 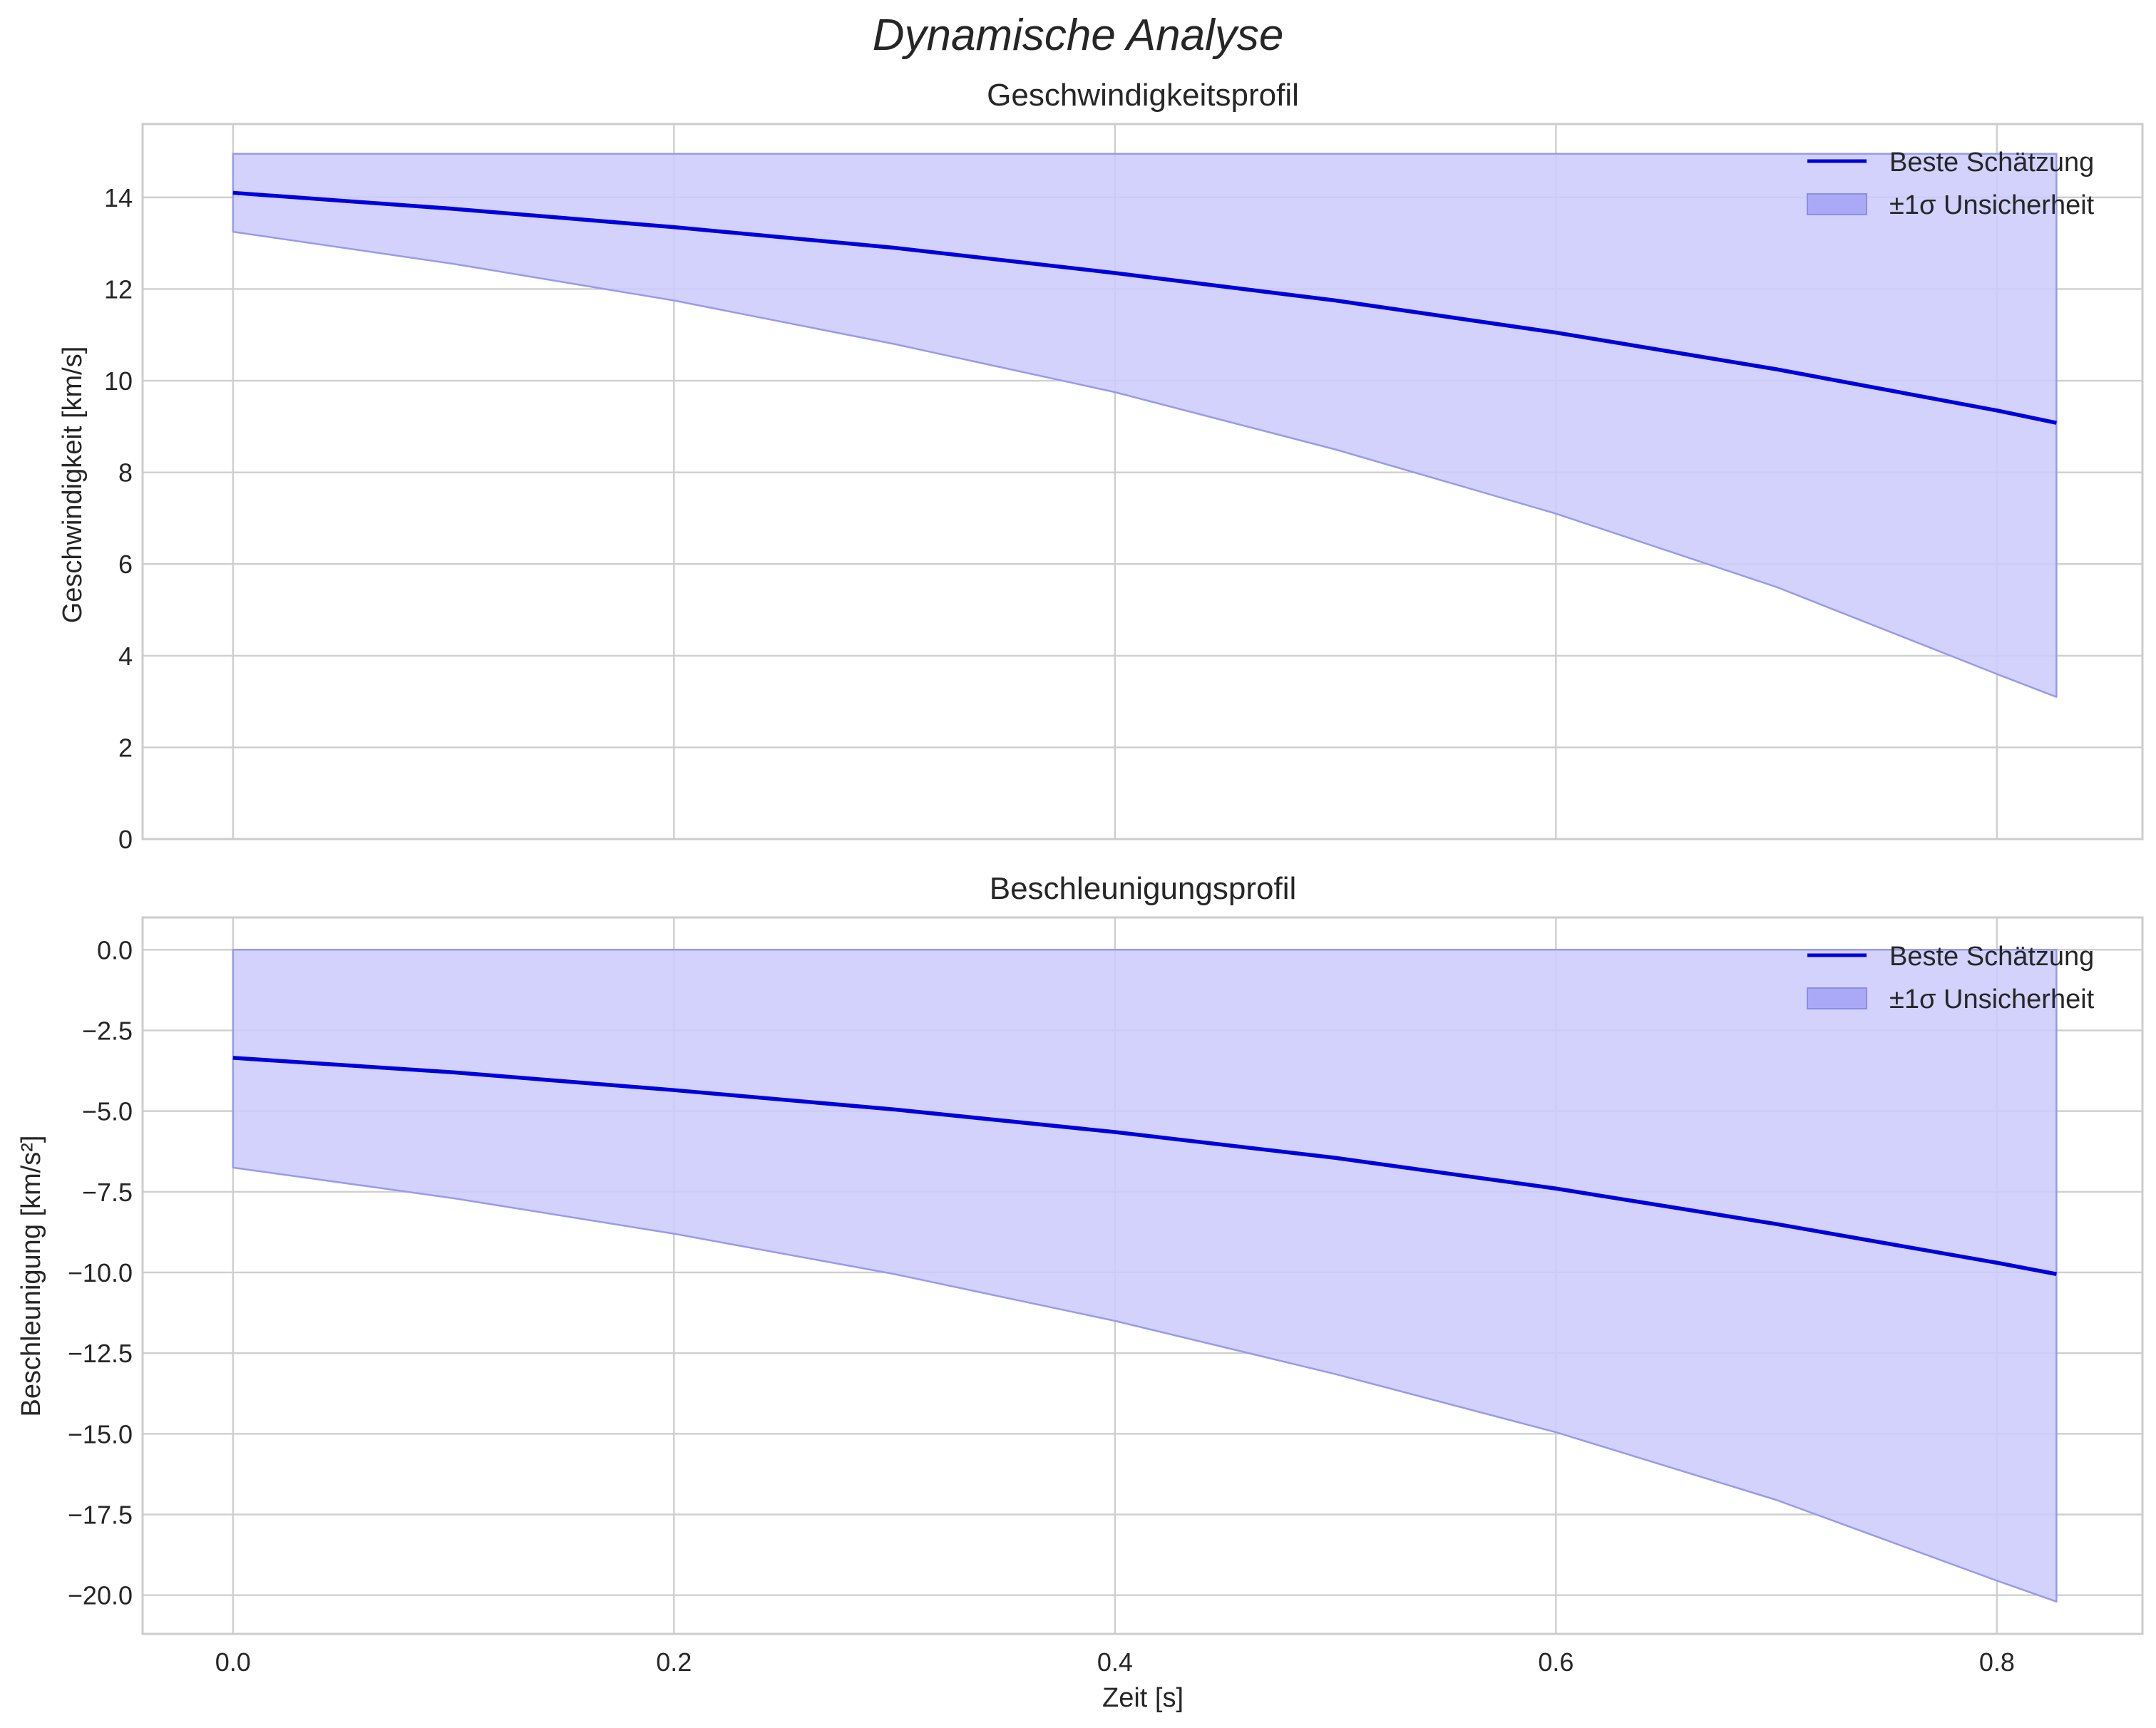 What do you see at coordinates (1143, 95) in the screenshot?
I see `velocity-panel-title: Geschwindigkeitsprofil` at bounding box center [1143, 95].